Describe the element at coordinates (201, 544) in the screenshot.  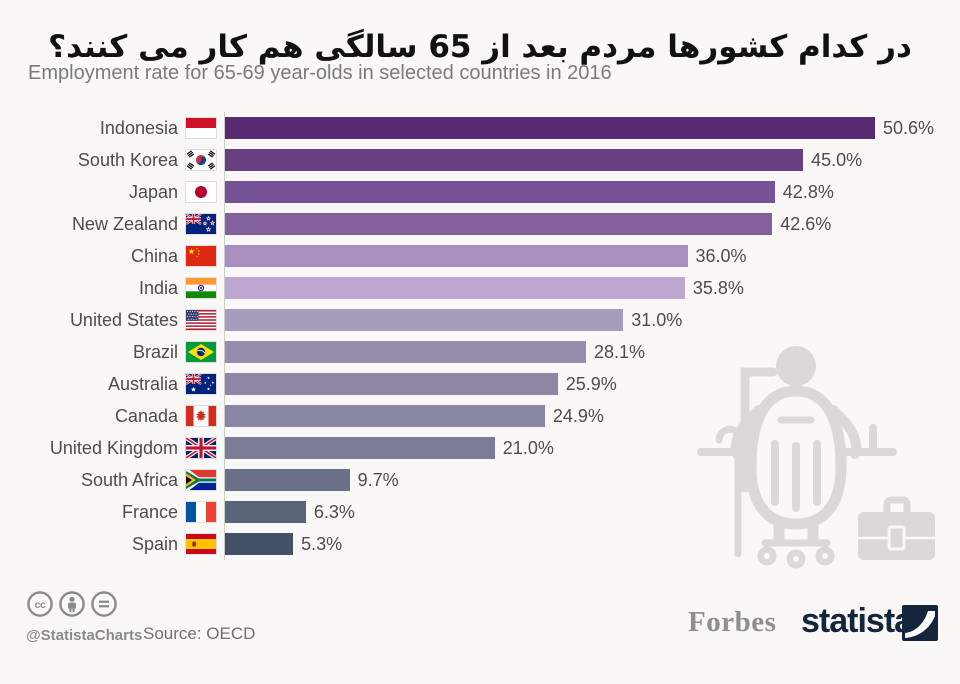
I see `spain-flag-icon` at that location.